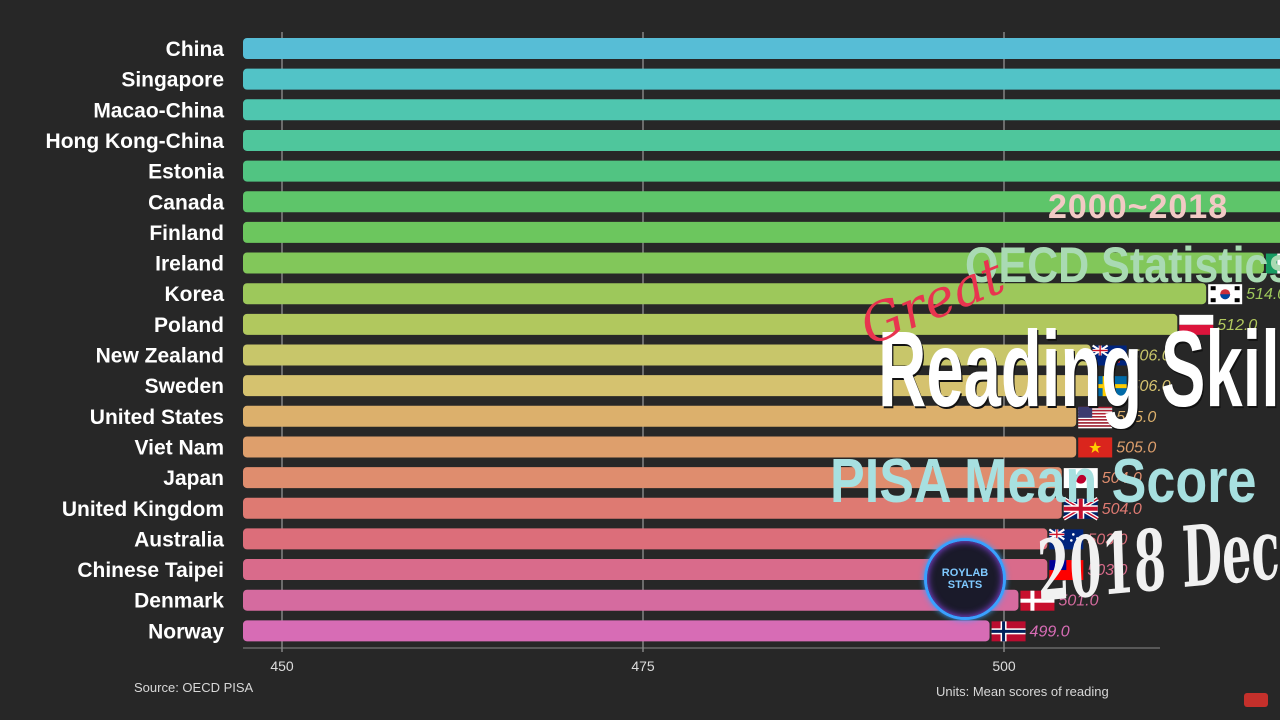 The height and width of the screenshot is (720, 1280). What do you see at coordinates (186, 233) in the screenshot?
I see `country-label: Finland` at bounding box center [186, 233].